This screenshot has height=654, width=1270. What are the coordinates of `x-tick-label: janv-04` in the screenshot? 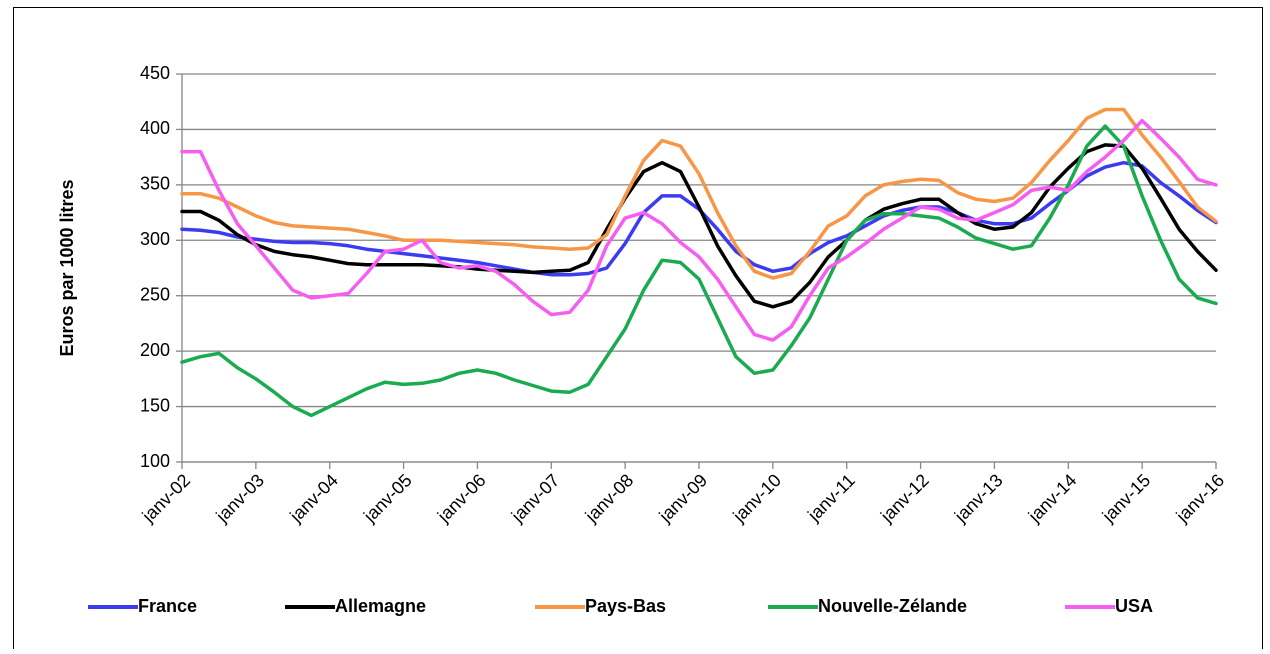 It's located at (313, 498).